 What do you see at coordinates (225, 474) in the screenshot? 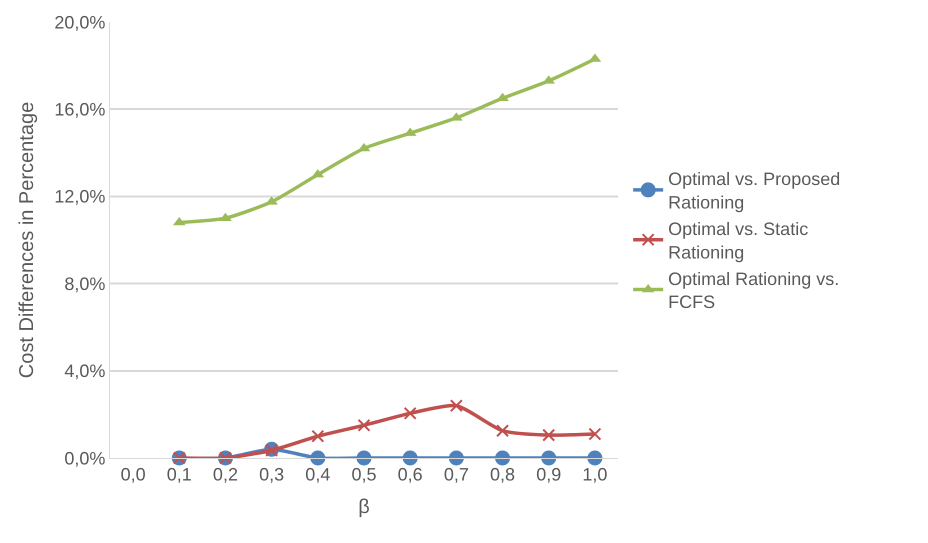
I see `x-tick-label: 0,2` at bounding box center [225, 474].